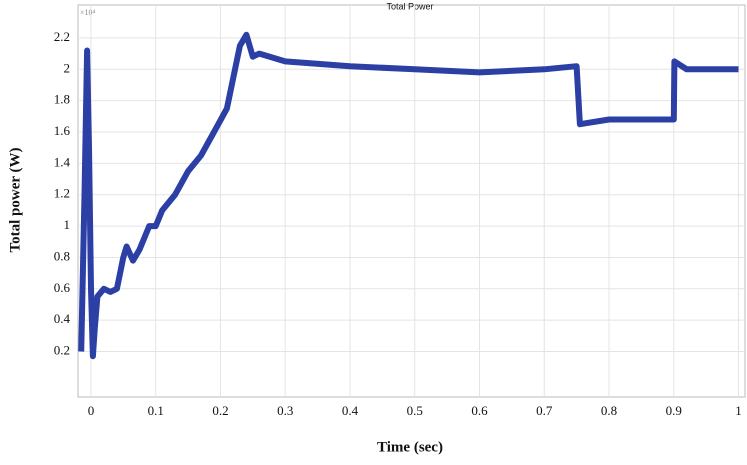 The height and width of the screenshot is (465, 747). What do you see at coordinates (62, 193) in the screenshot?
I see `y-tick-label: 1.2` at bounding box center [62, 193].